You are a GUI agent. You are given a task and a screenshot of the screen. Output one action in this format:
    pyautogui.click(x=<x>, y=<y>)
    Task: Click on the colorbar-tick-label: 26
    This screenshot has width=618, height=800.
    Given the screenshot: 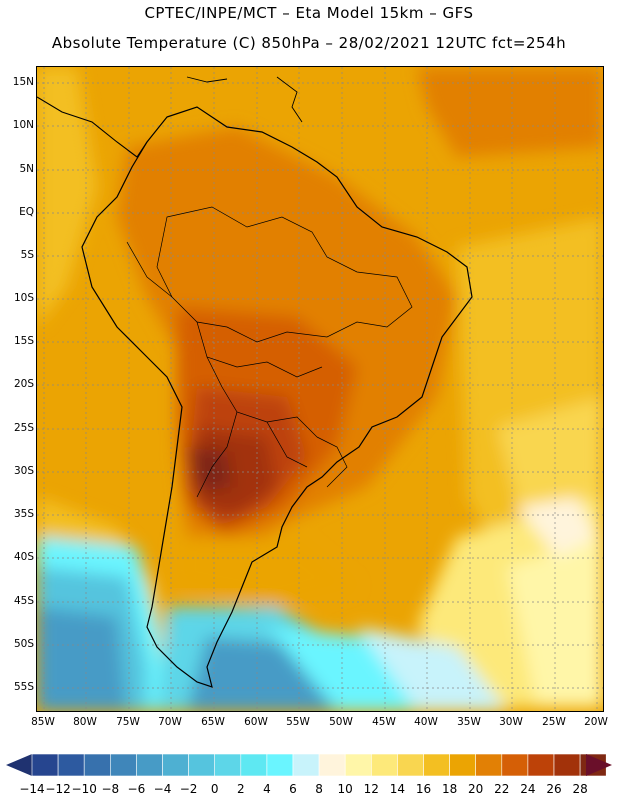 What is the action you would take?
    pyautogui.click(x=554, y=789)
    